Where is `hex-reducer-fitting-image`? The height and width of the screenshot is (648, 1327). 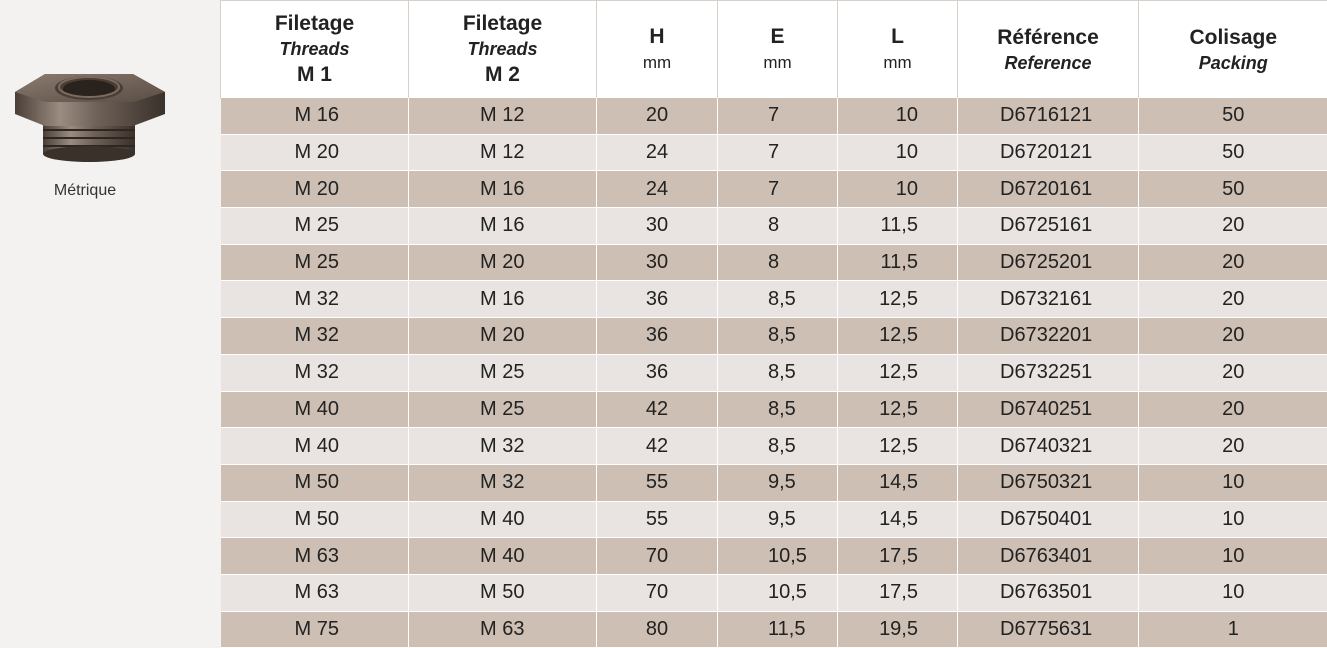 hex-reducer-fitting-image is located at coordinates (89, 114).